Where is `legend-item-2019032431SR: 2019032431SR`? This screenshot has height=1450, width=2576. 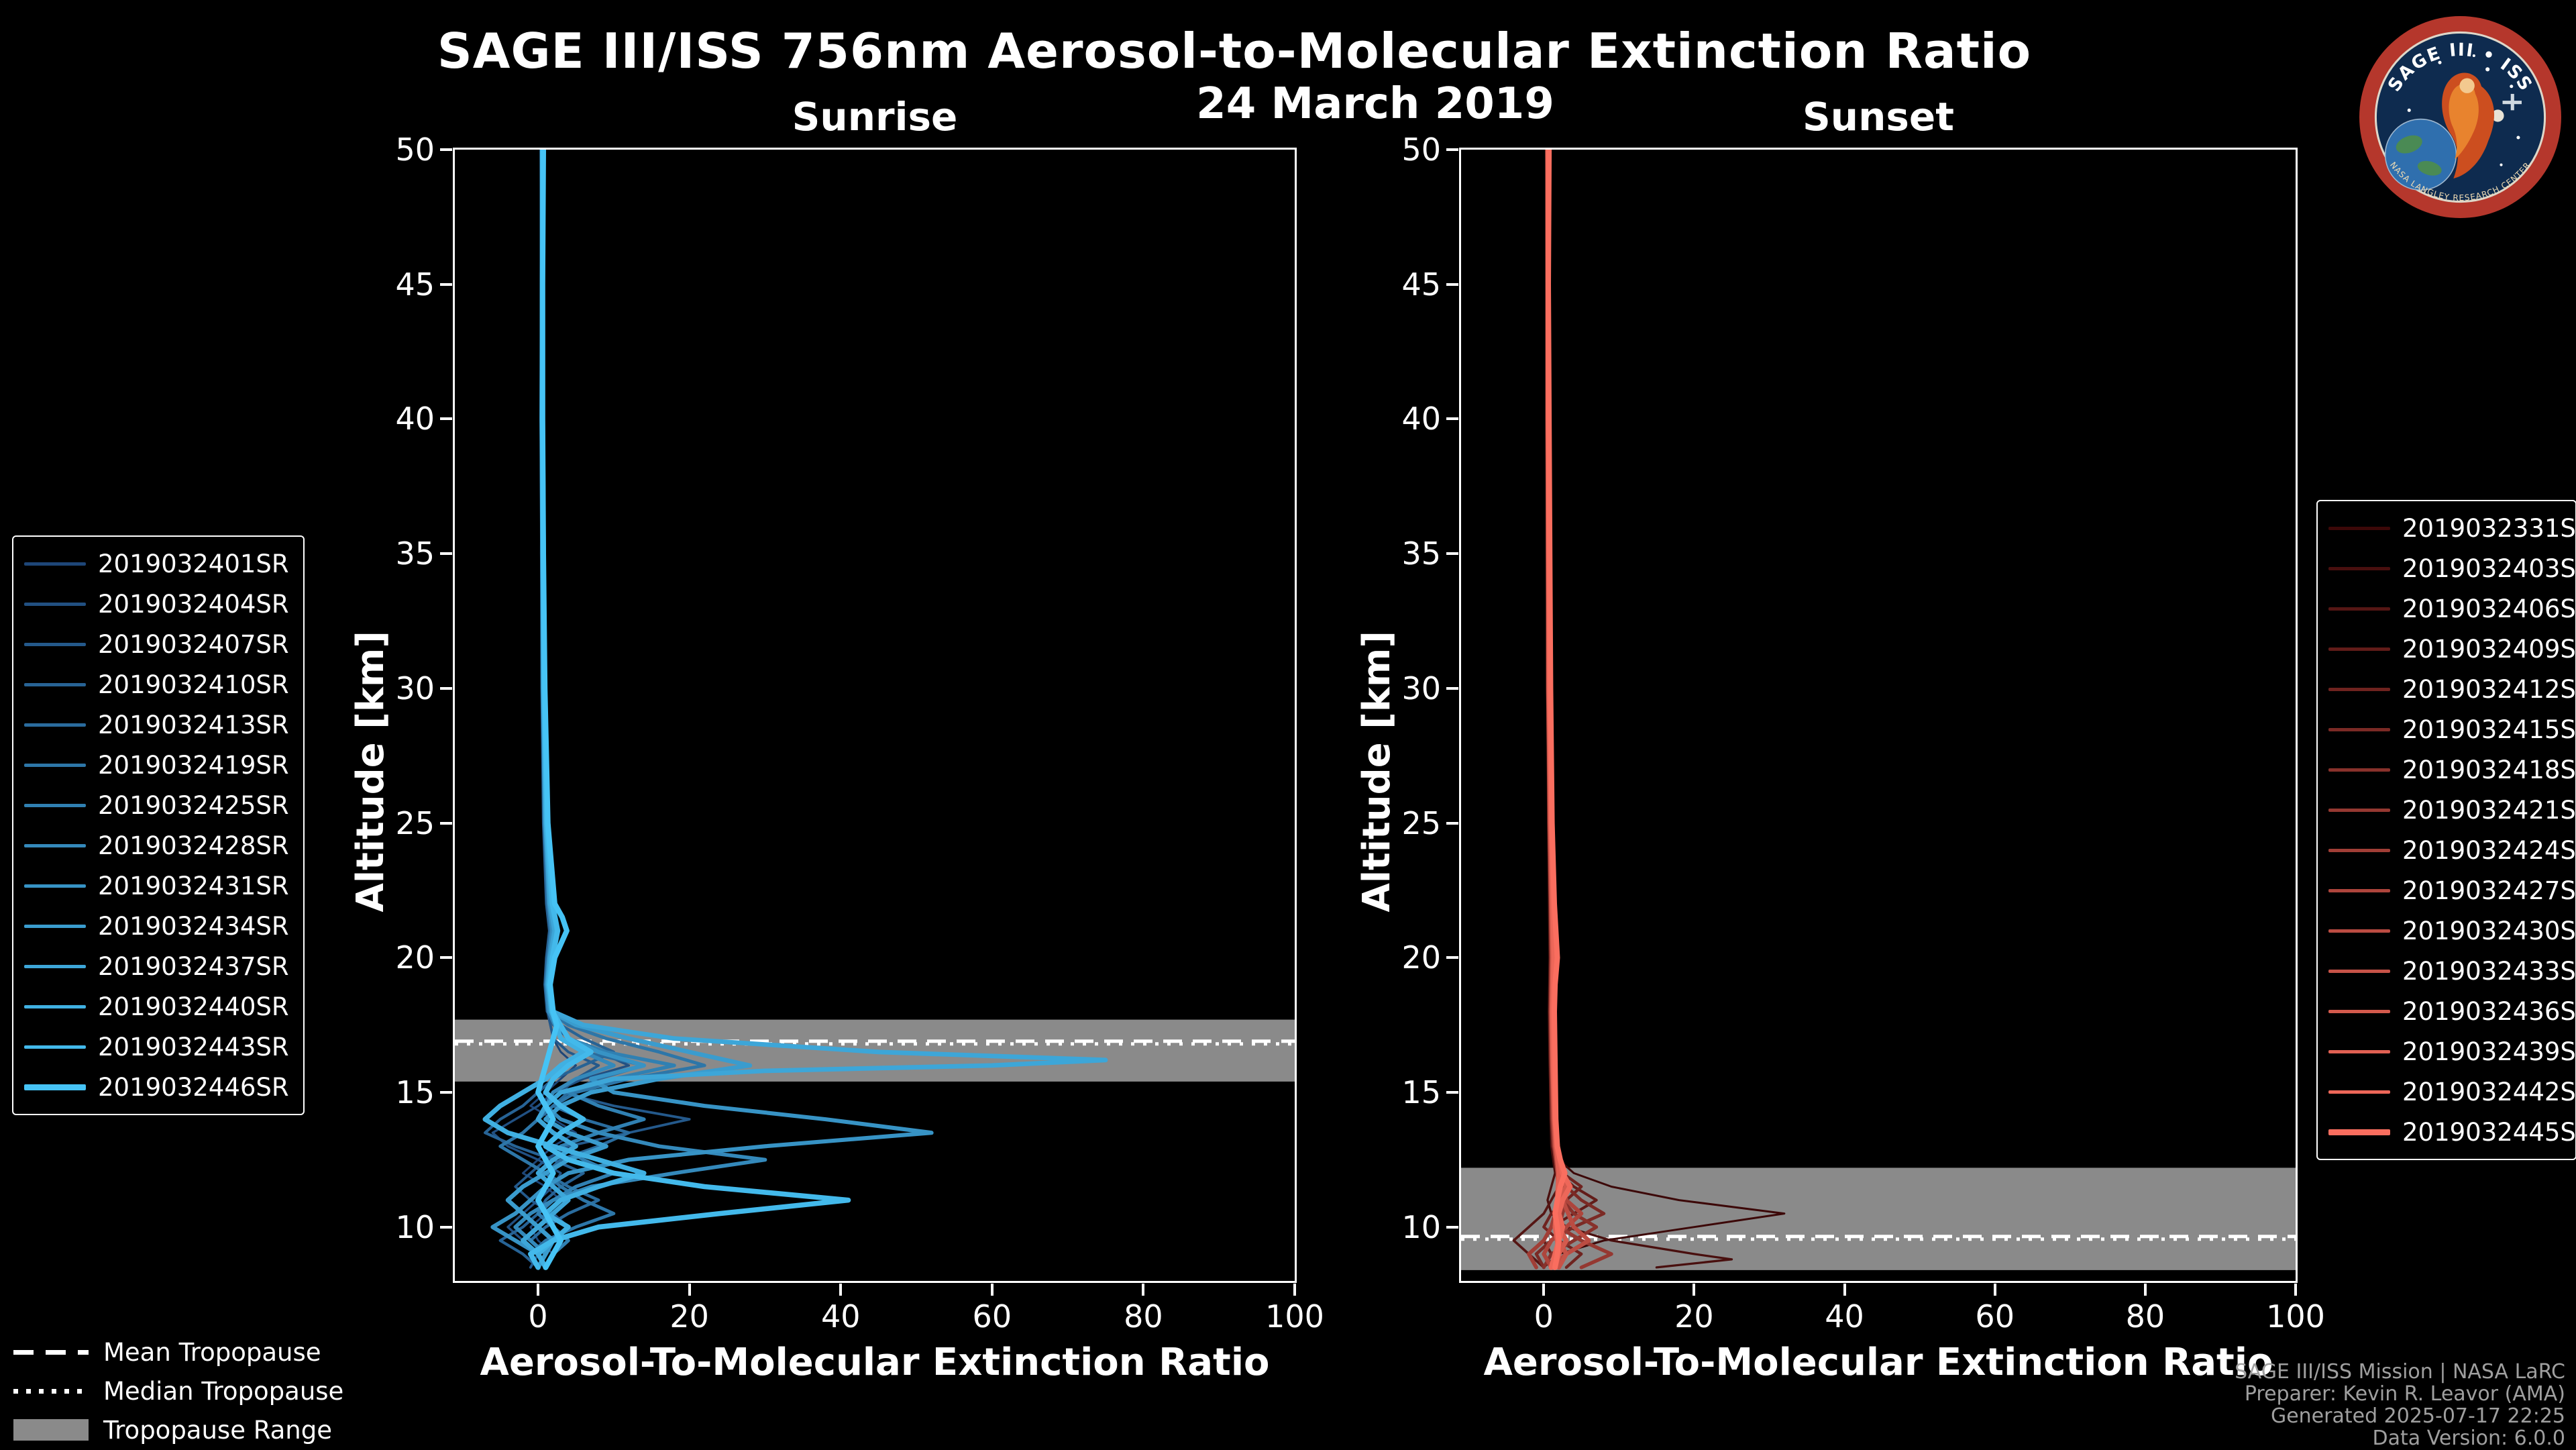 legend-item-2019032431SR: 2019032431SR is located at coordinates (158, 886).